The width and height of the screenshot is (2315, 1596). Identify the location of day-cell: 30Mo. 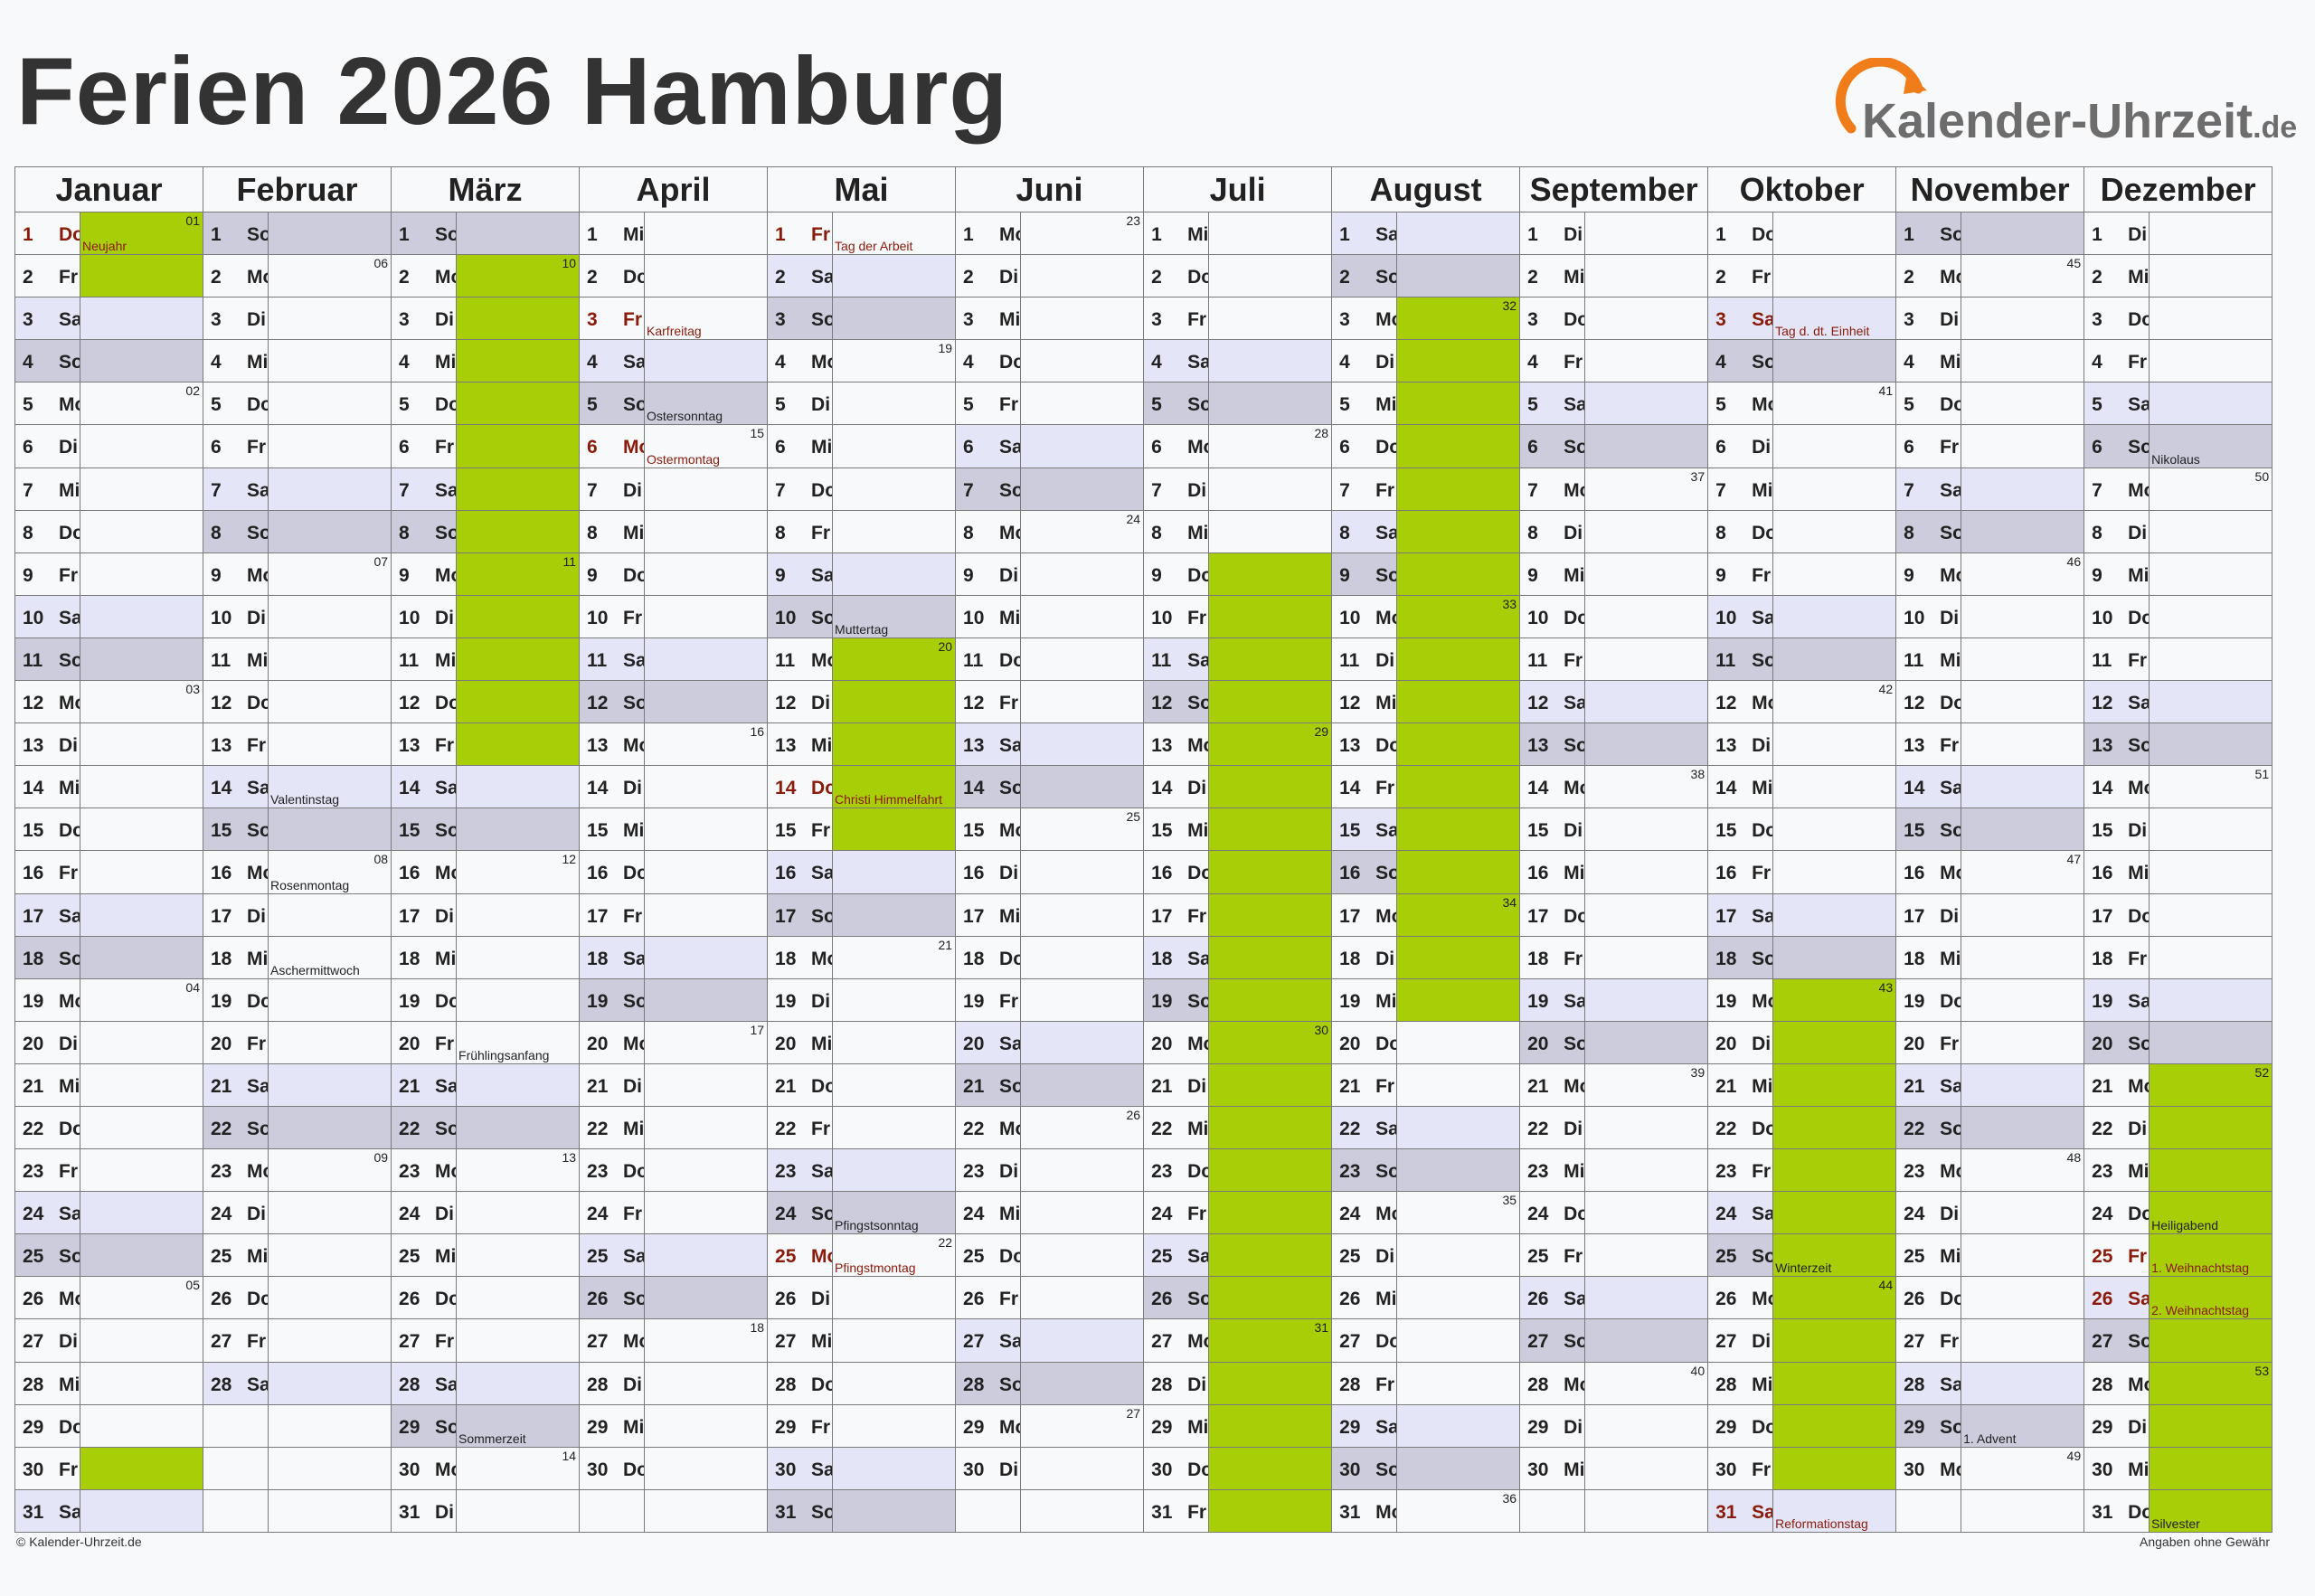
(424, 1468).